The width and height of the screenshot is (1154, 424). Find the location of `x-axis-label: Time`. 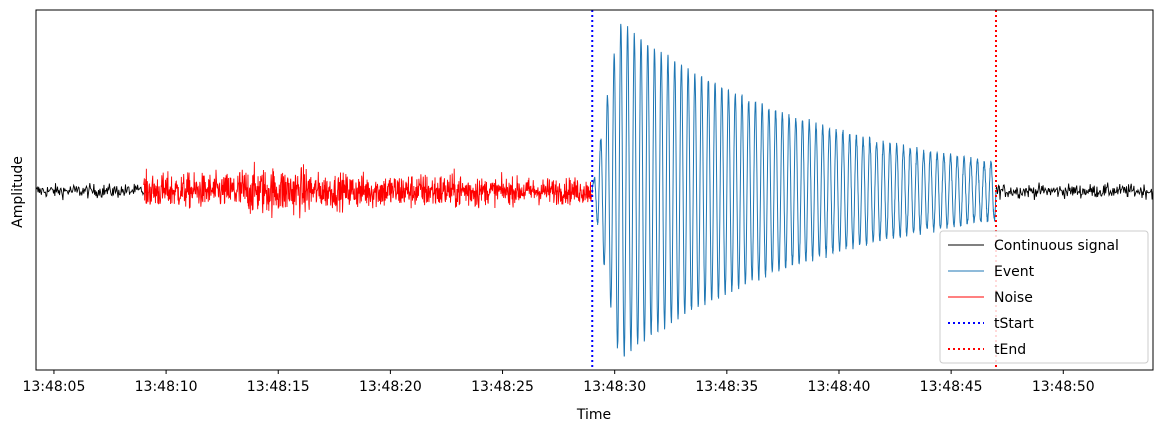

x-axis-label: Time is located at coordinates (593, 415).